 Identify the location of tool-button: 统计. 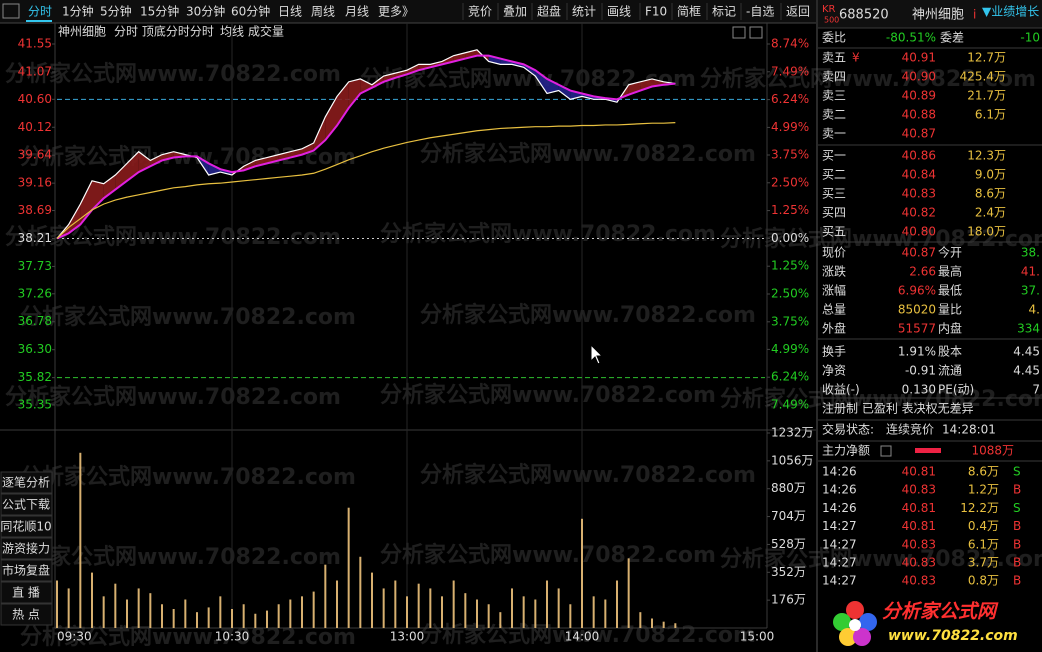
(584, 12).